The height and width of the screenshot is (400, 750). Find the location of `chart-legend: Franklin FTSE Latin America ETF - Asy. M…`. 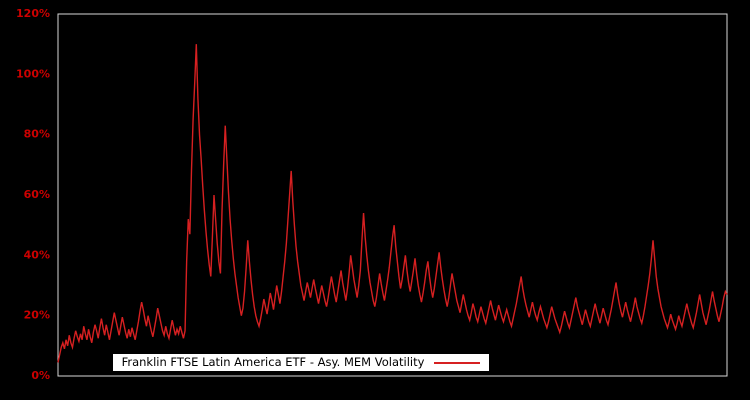

chart-legend: Franklin FTSE Latin America ETF - Asy. M… is located at coordinates (301, 362).